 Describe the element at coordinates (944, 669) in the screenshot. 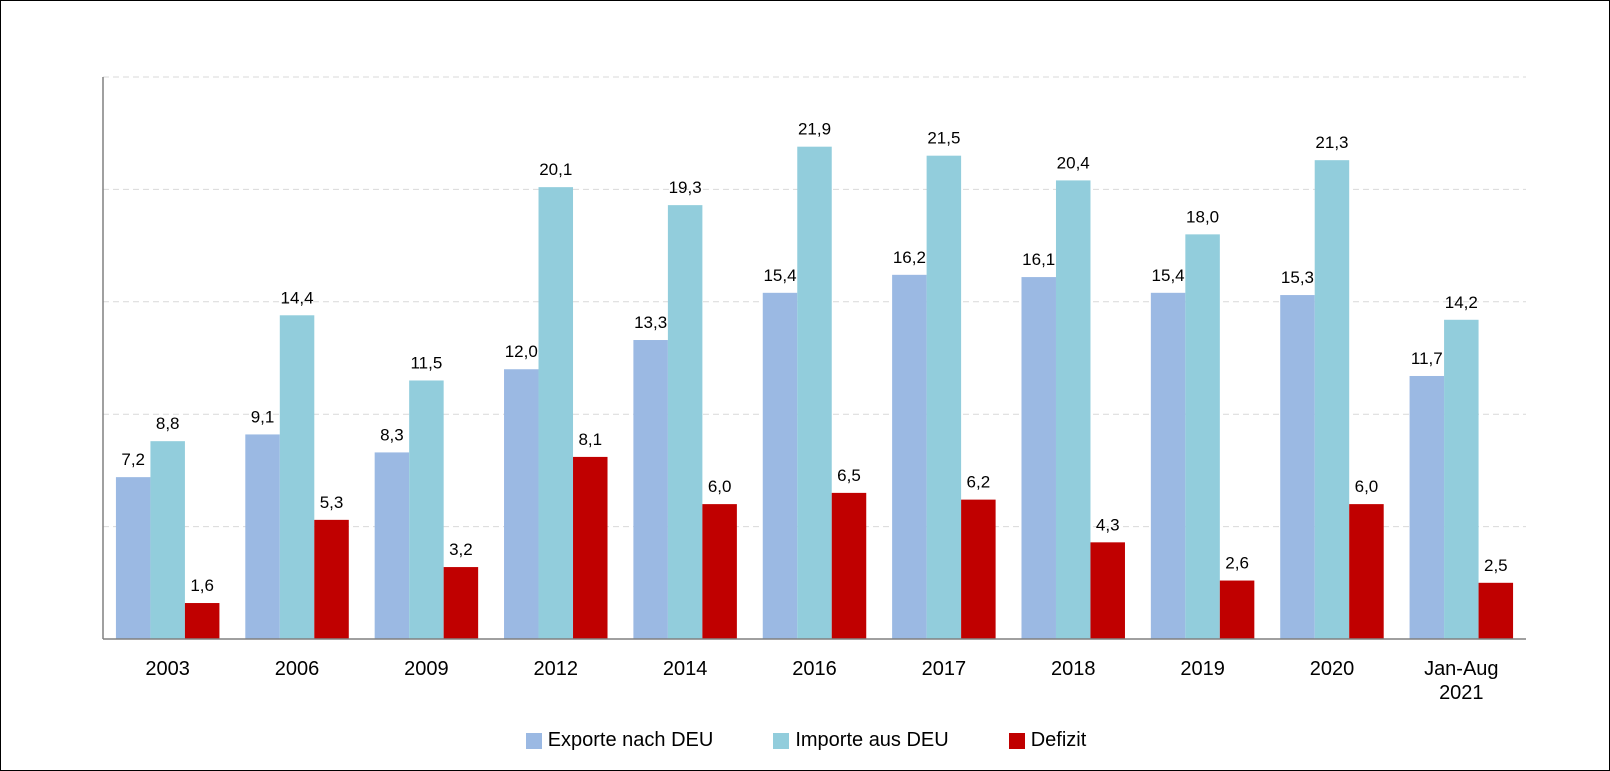

I see `x-tick-label: 2017` at that location.